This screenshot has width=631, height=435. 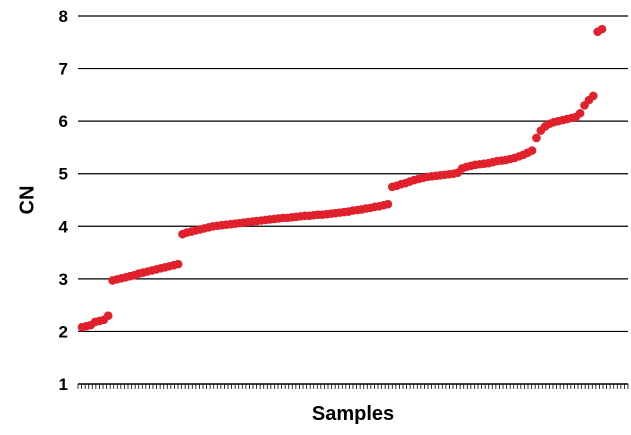 I want to click on y-tick-label: 7, so click(x=63, y=69).